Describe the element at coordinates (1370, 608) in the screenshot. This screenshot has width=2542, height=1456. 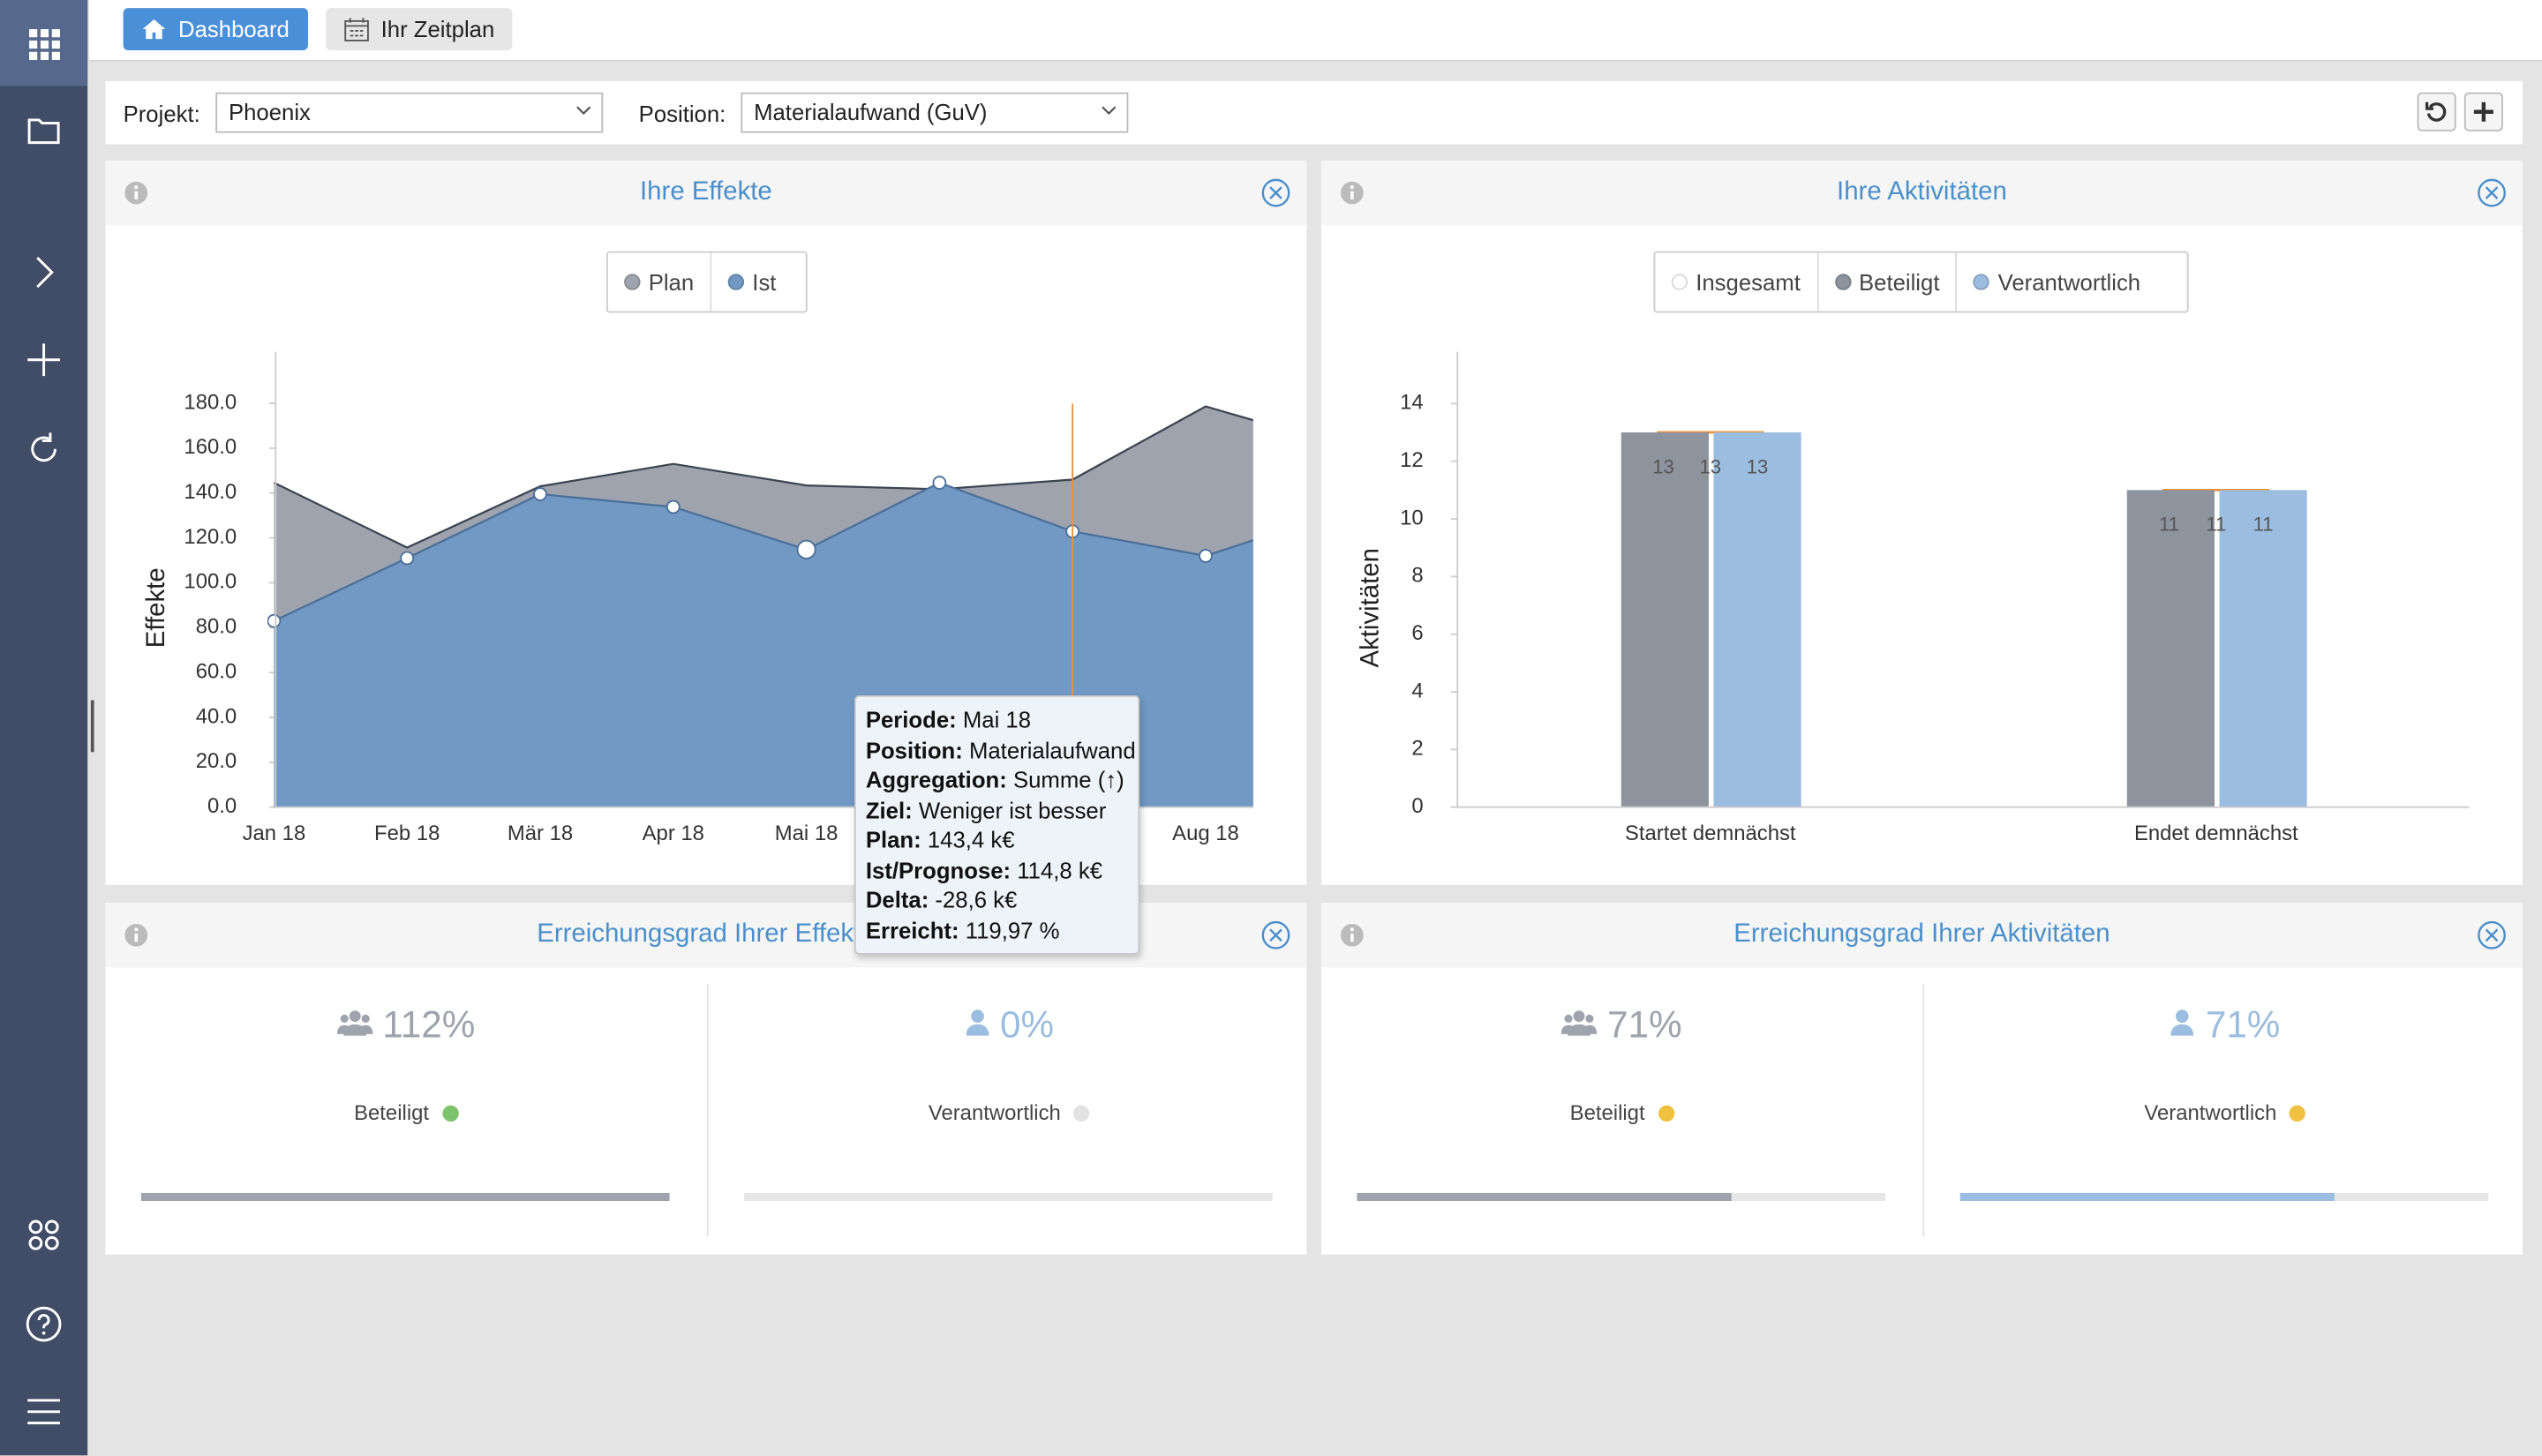
I see `y-axis-label: Aktivitäten` at that location.